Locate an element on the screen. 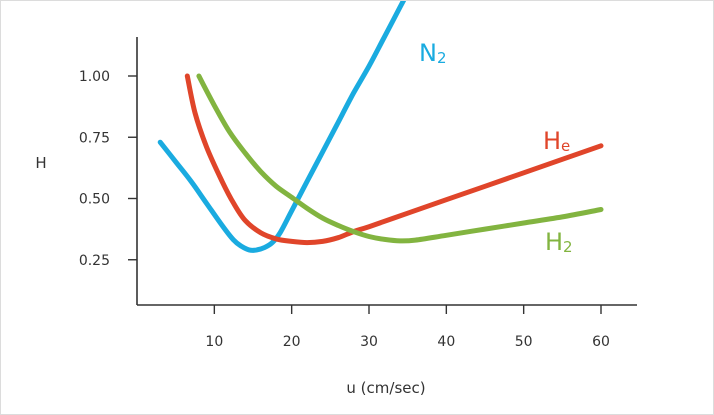 This screenshot has width=714, height=415. series-label-name: N is located at coordinates (428, 53).